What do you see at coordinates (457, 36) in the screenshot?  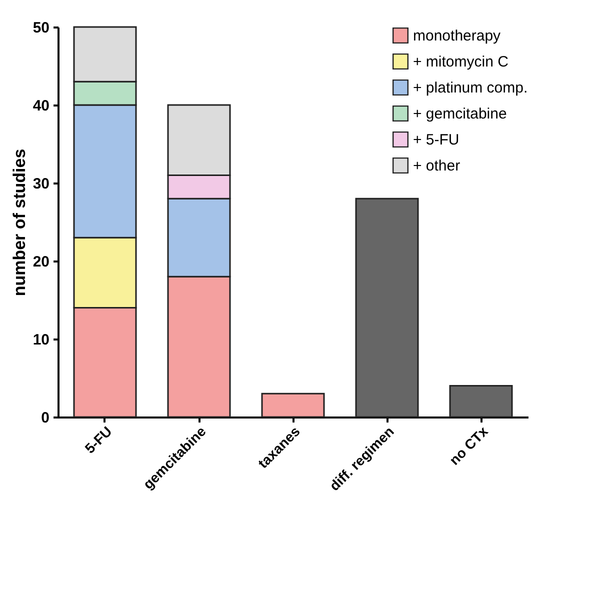 I see `legend-label: monotherapy` at bounding box center [457, 36].